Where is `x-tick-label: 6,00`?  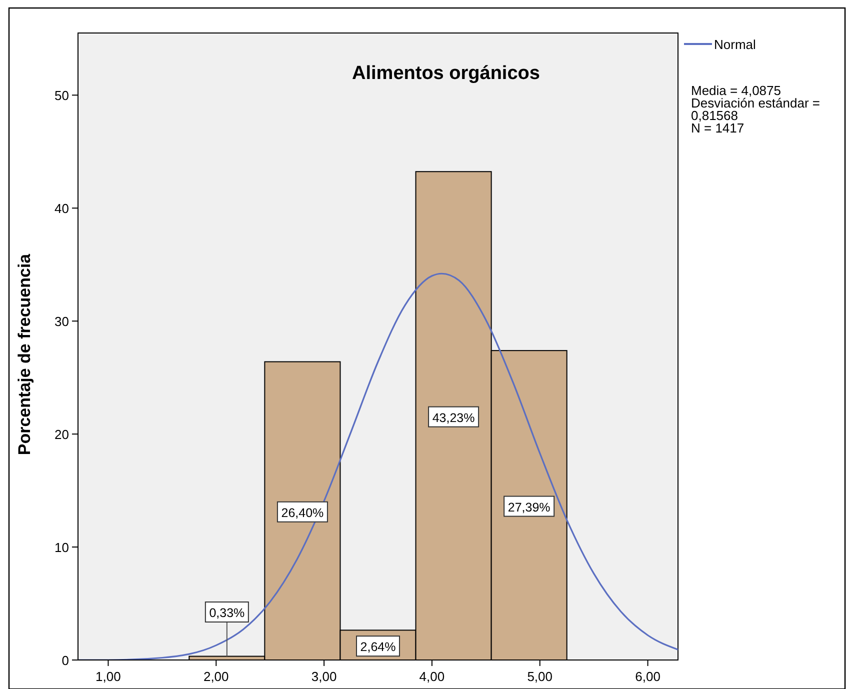
x-tick-label: 6,00 is located at coordinates (647, 676).